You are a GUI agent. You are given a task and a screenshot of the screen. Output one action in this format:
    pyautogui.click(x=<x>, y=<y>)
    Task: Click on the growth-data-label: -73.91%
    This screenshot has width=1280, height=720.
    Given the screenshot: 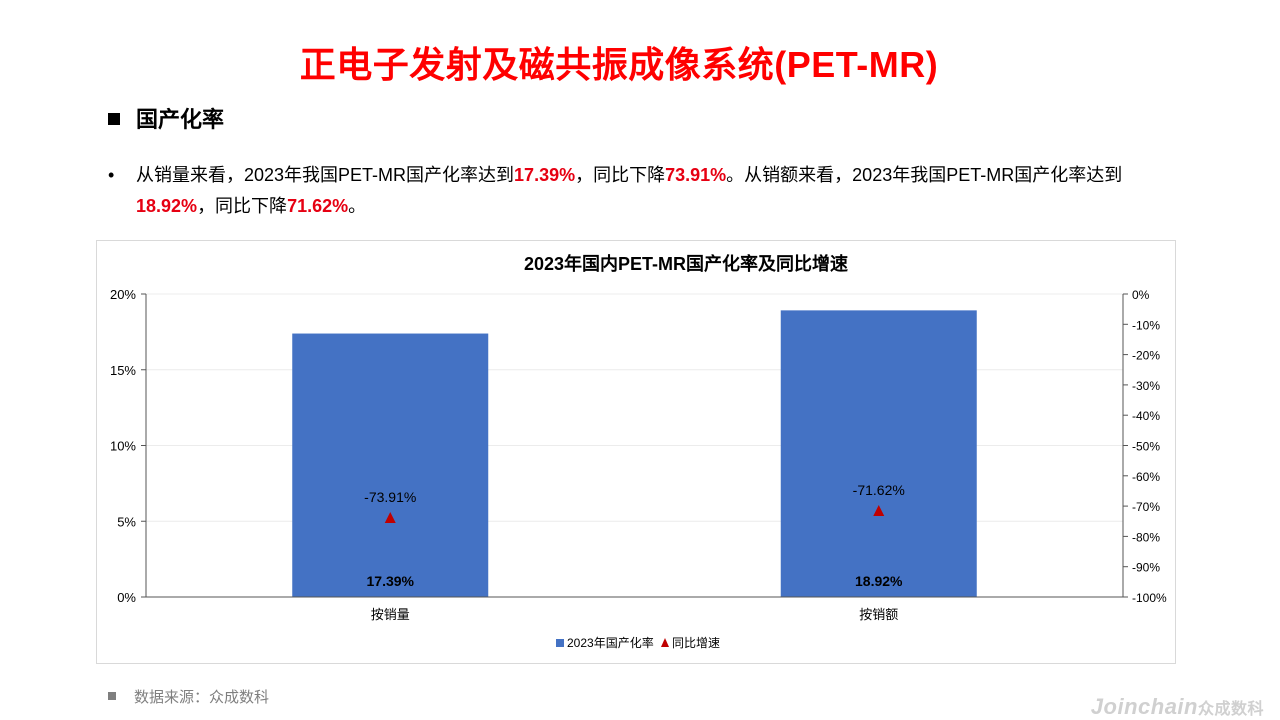 What is the action you would take?
    pyautogui.click(x=390, y=497)
    